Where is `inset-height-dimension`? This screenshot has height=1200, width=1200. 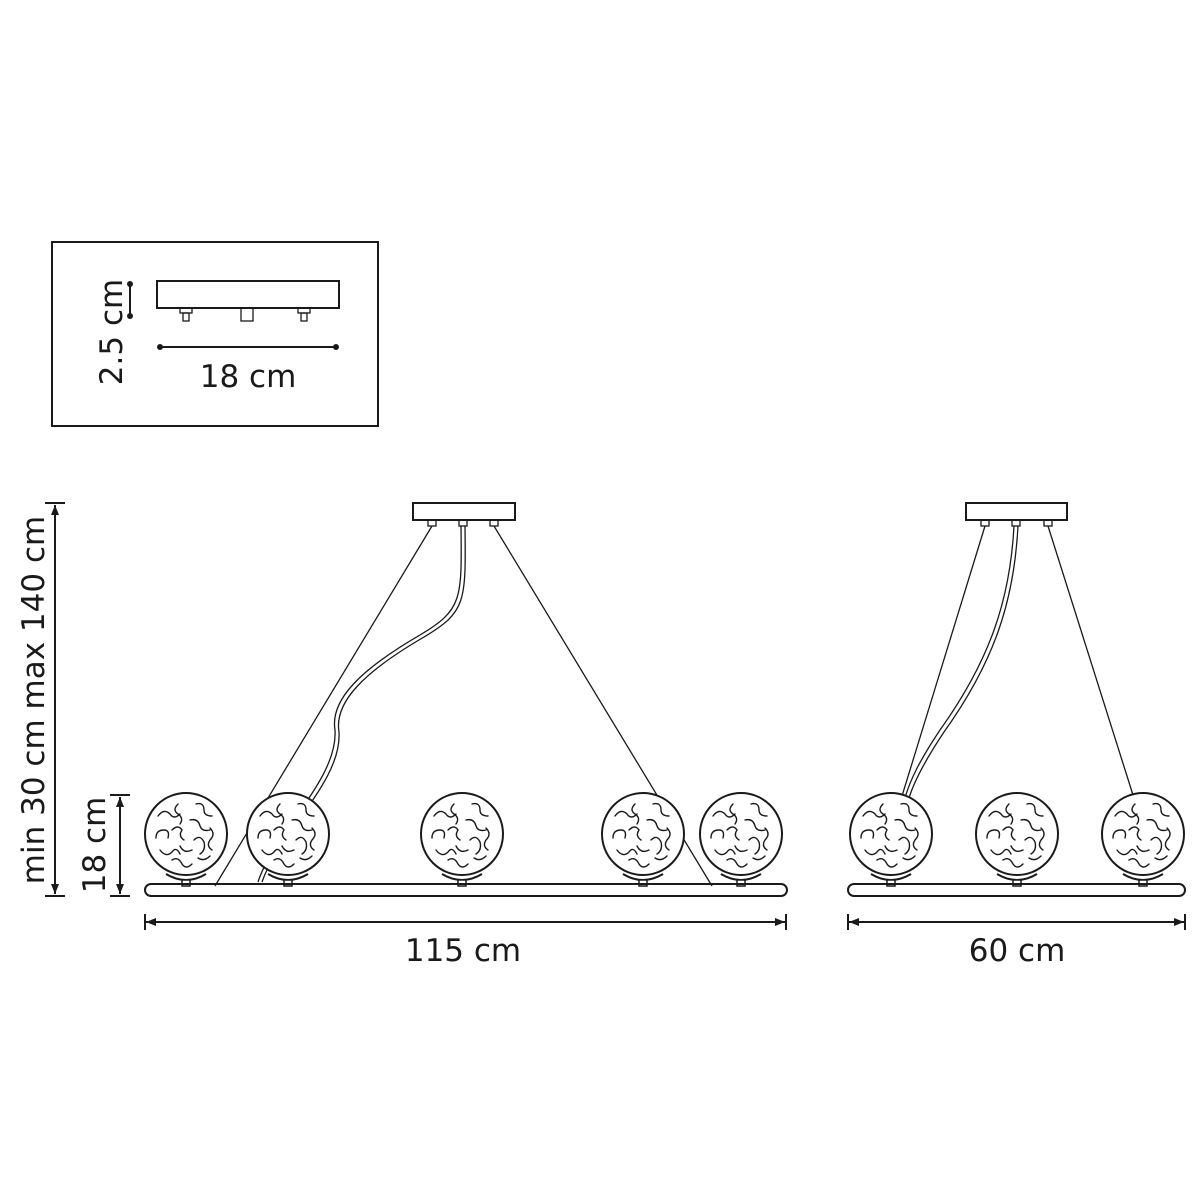 inset-height-dimension is located at coordinates (130, 300).